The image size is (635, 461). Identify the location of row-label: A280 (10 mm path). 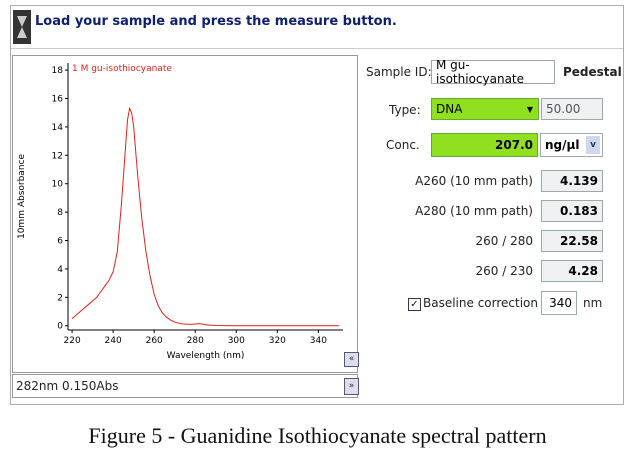
(474, 211).